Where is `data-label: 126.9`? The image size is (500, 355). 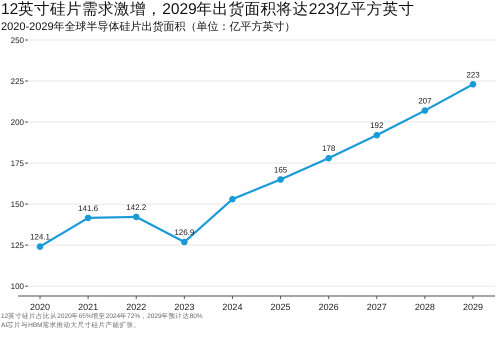 data-label: 126.9 is located at coordinates (184, 233).